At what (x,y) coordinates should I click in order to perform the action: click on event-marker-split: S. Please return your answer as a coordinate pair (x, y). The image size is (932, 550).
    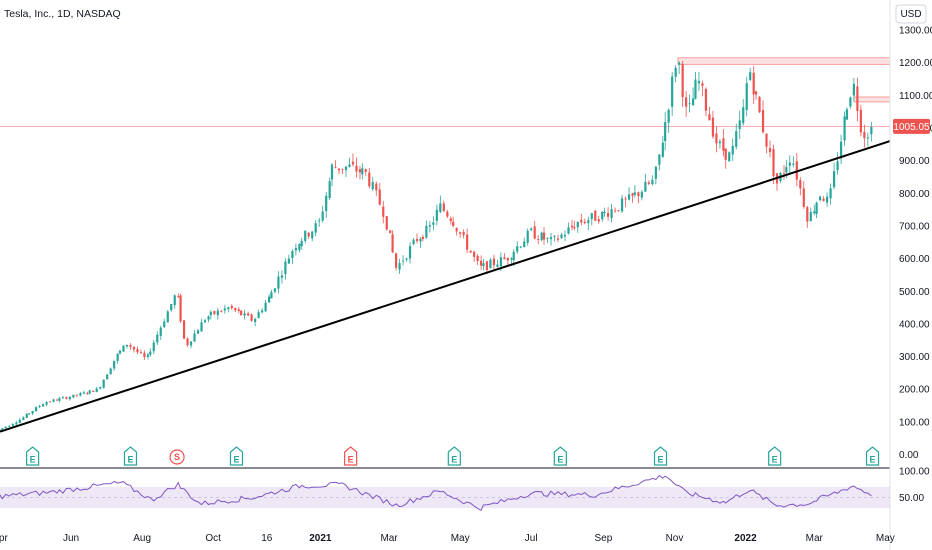
    Looking at the image, I should click on (177, 457).